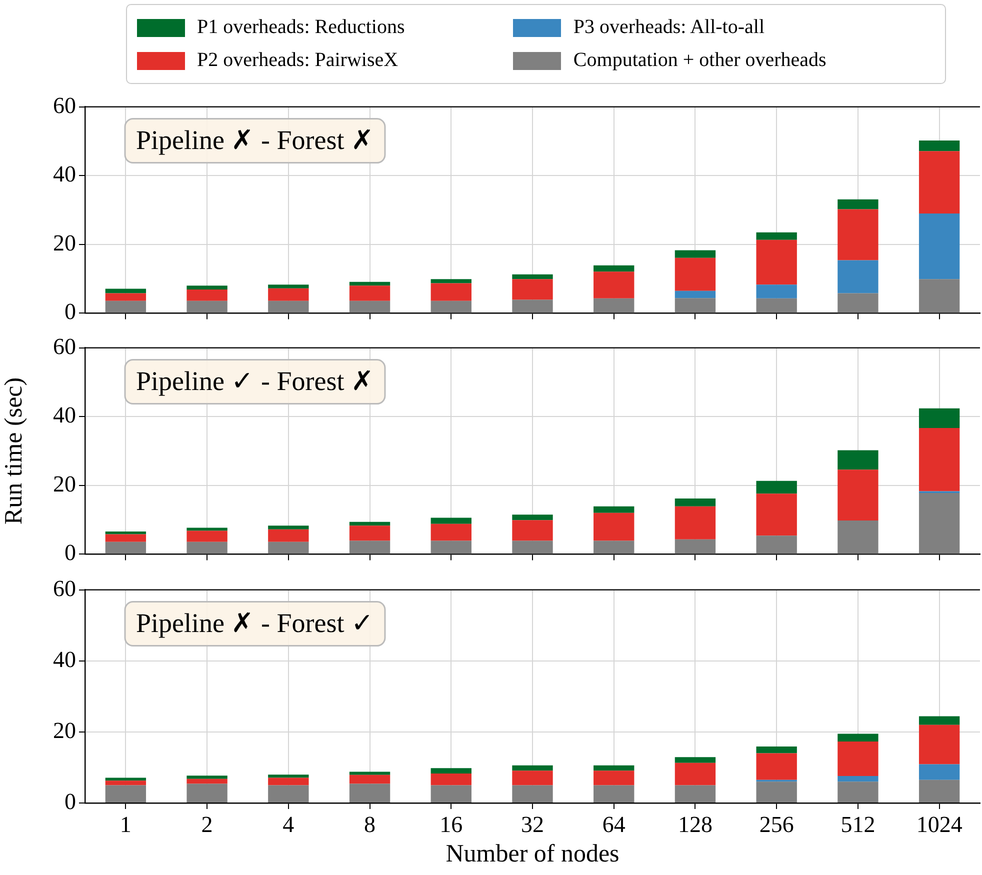 The width and height of the screenshot is (982, 875). Describe the element at coordinates (776, 824) in the screenshot. I see `x-tick-label: 256` at that location.